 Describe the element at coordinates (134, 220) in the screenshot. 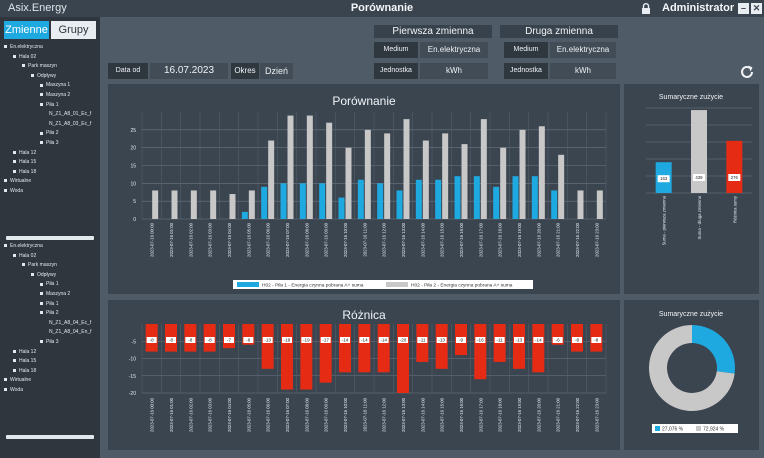

I see `y-tick-label: 0` at that location.